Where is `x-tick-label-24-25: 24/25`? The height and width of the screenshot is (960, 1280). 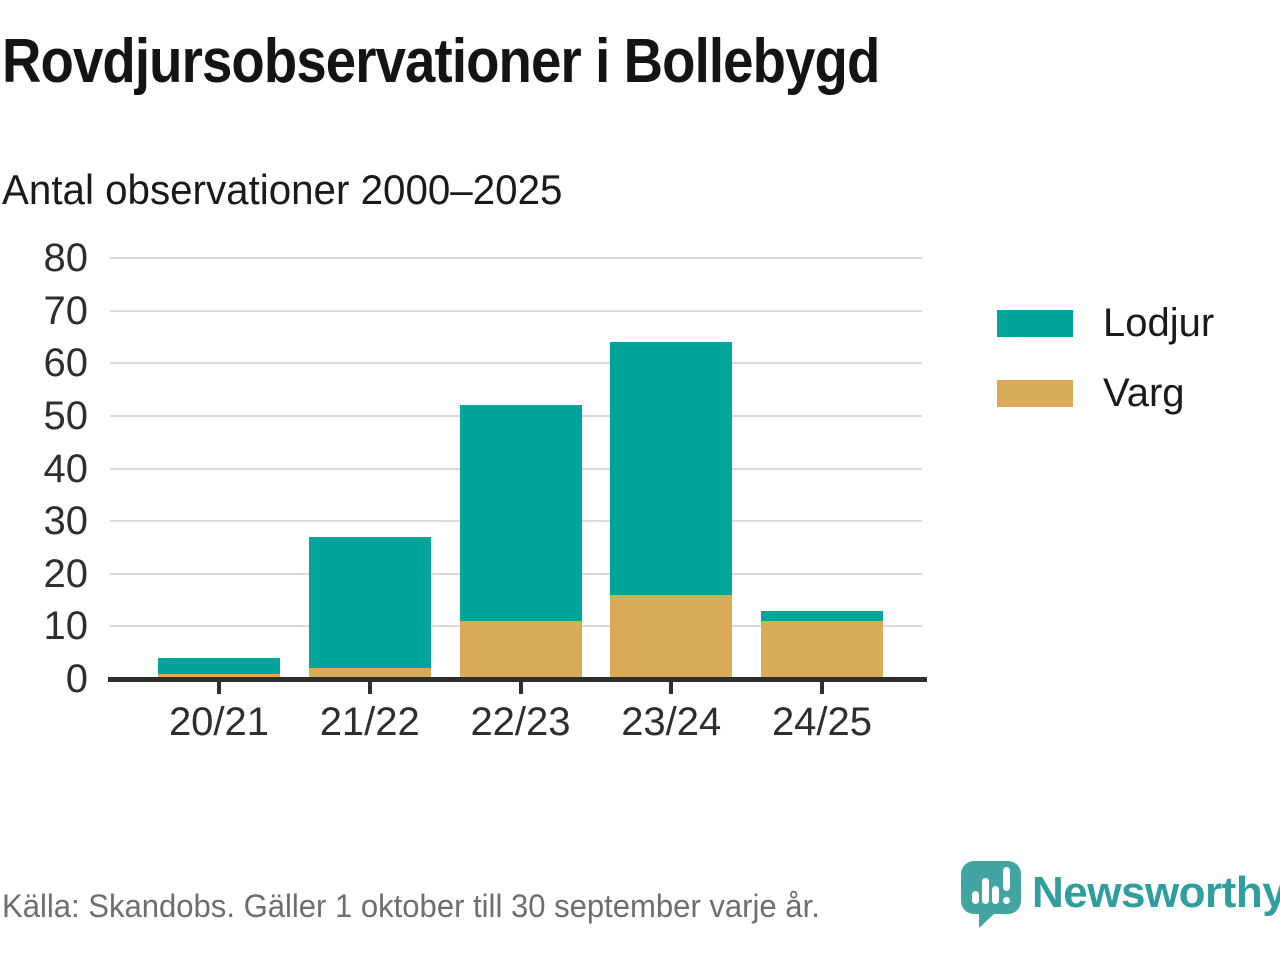 x-tick-label-24-25: 24/25 is located at coordinates (822, 722).